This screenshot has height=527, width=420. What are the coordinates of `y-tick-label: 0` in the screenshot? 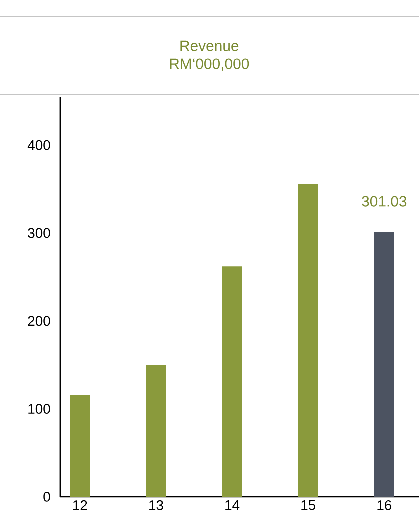 It's located at (47, 497).